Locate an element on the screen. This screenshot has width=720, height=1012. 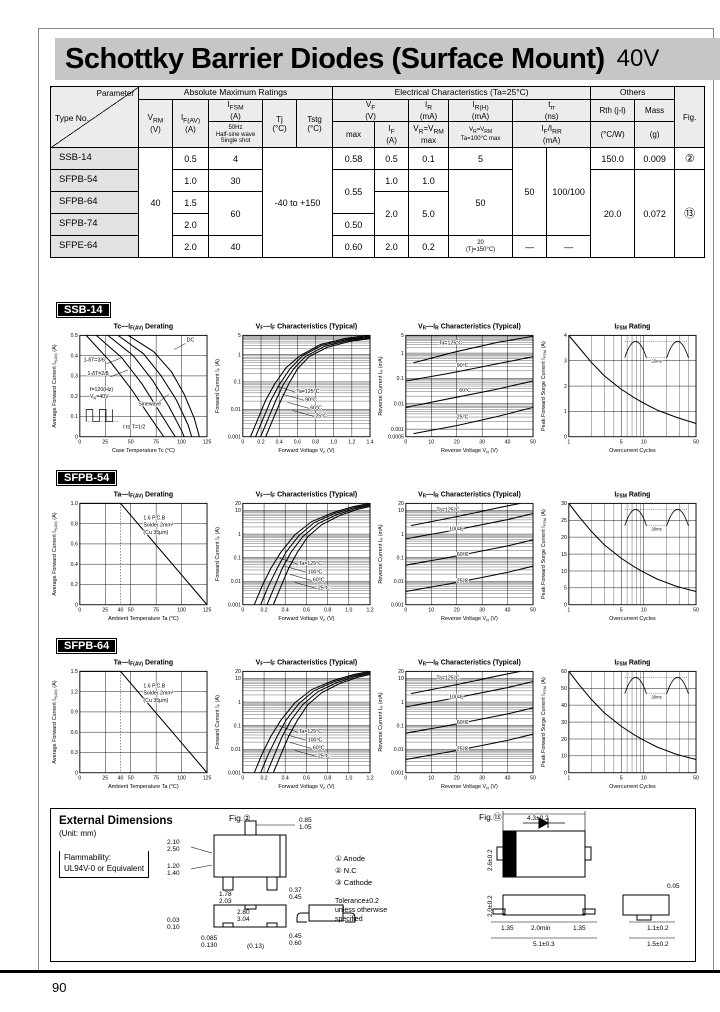
spec-table-header-cell: Electrical Characteristics (Ta=25°C) is located at coordinates (462, 93).